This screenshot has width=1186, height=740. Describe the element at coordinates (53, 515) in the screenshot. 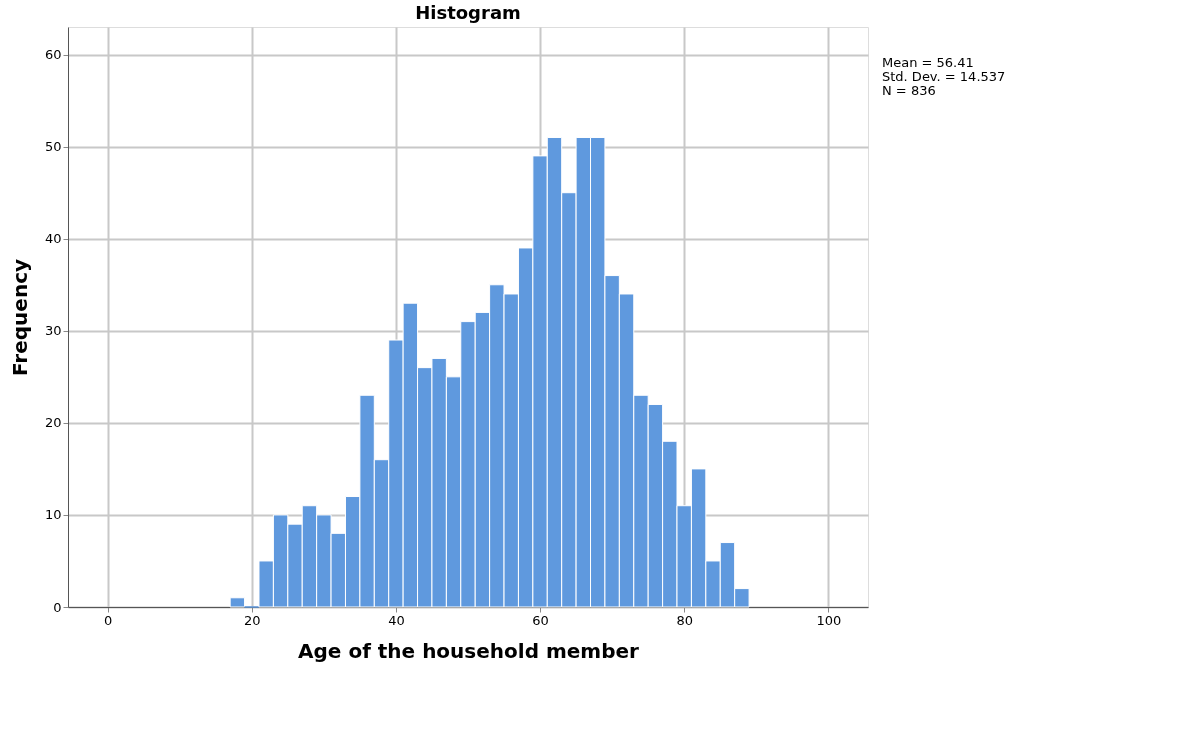

I see `y-tick-label: 10` at that location.